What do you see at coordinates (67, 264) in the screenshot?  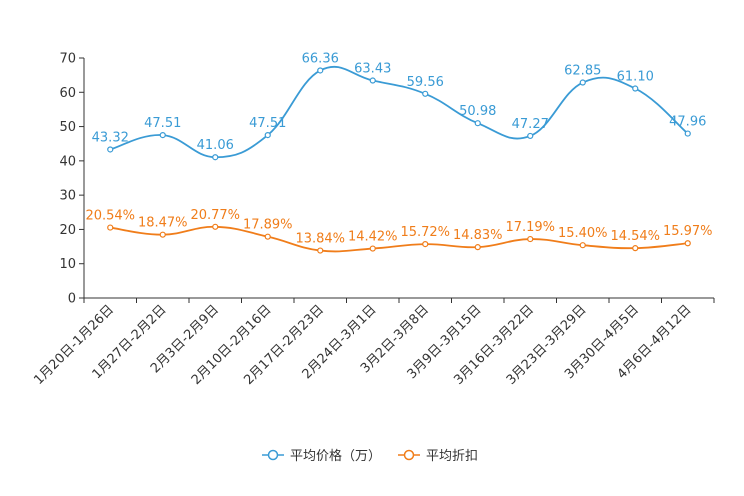 I see `y-tick-label: 10` at bounding box center [67, 264].